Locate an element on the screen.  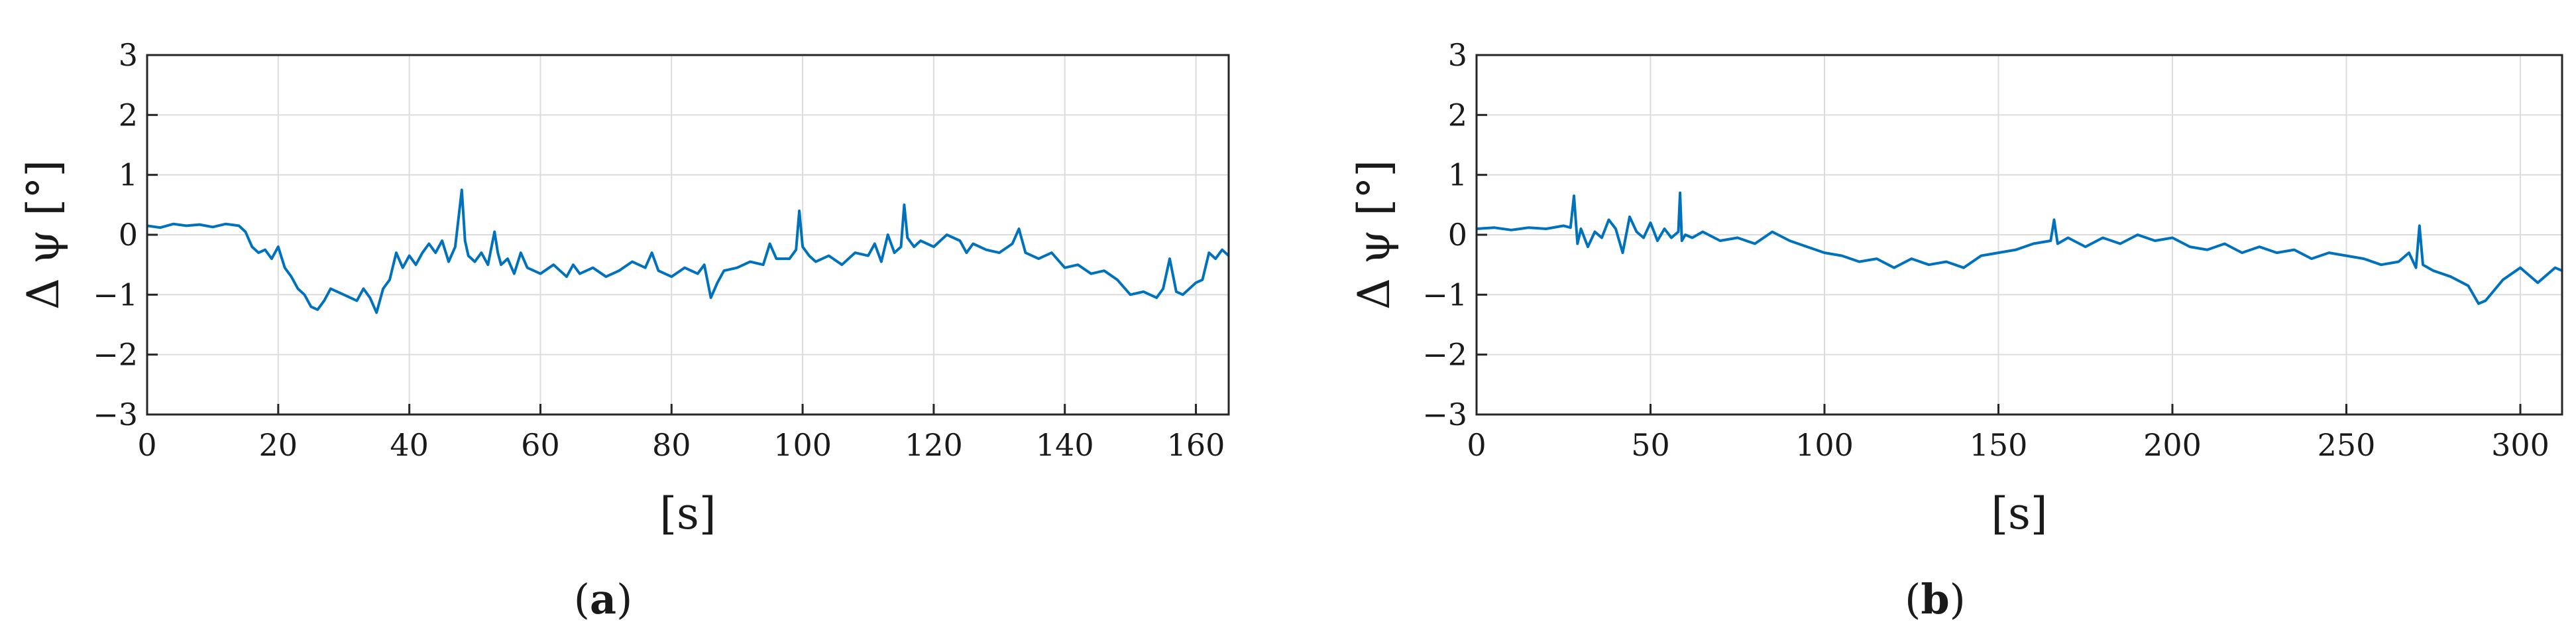
x-tick-label: 150 is located at coordinates (1999, 445).